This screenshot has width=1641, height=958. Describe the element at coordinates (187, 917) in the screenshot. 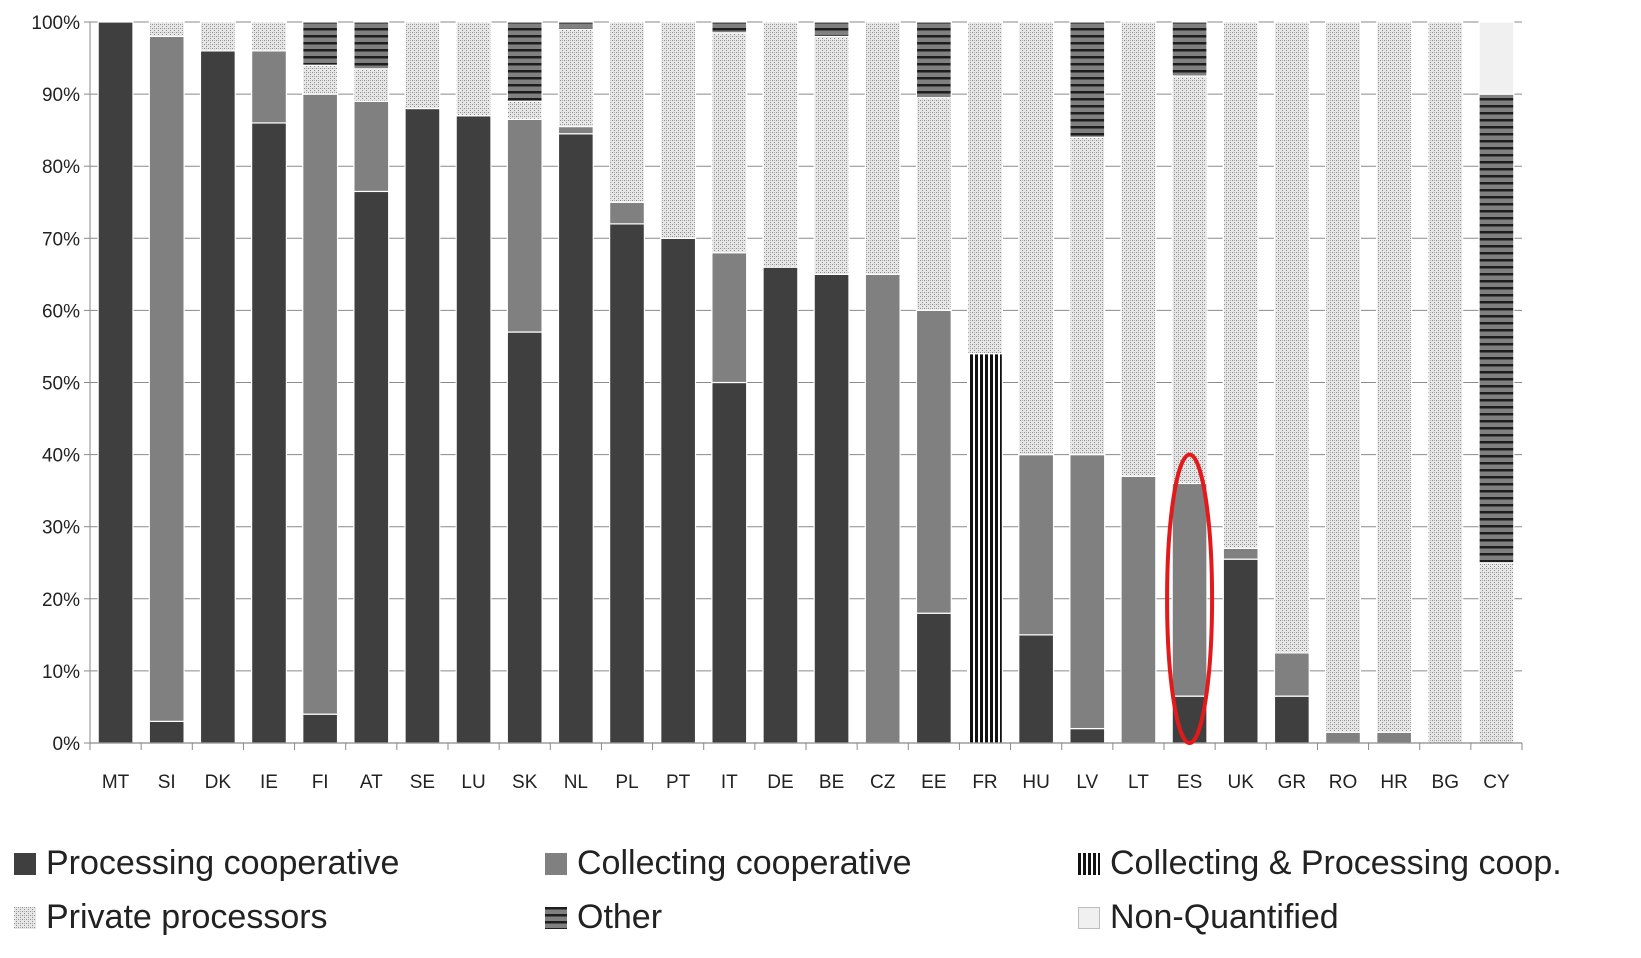

I see `legend-label-private: Private processors` at that location.